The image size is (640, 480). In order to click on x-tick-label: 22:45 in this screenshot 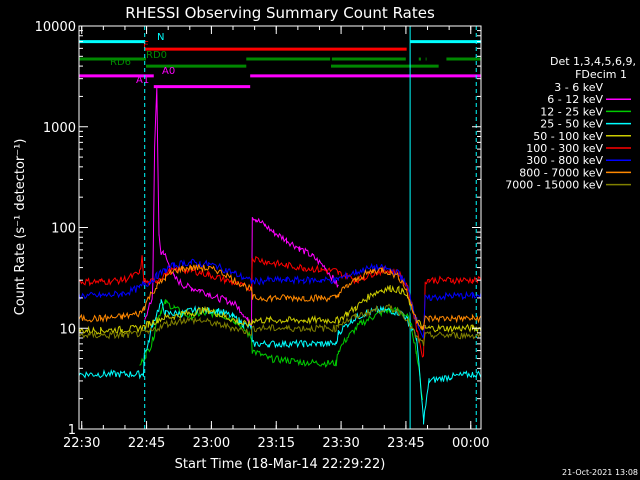, I will do `click(146, 443)`.